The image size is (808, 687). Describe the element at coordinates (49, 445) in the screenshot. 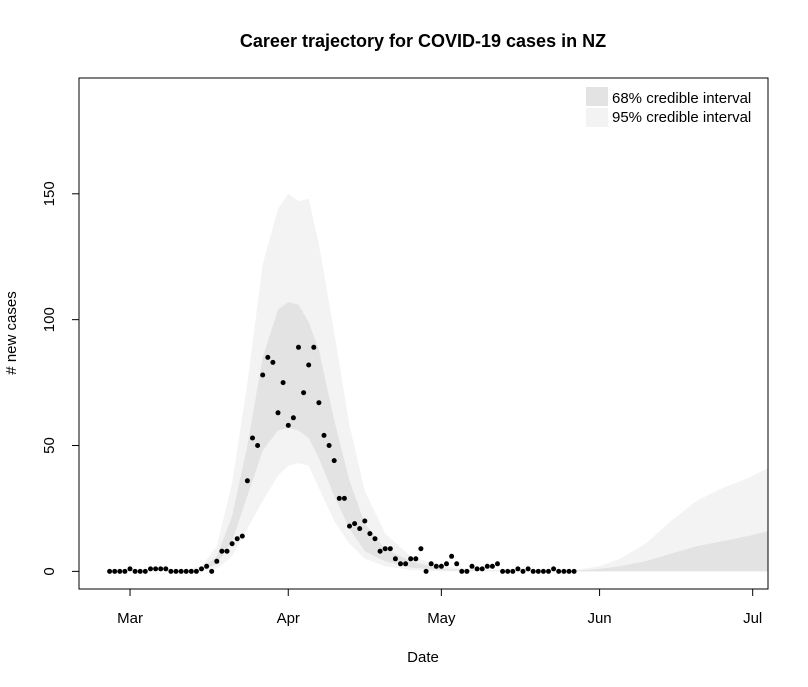

I see `y-tick-label: 50` at that location.